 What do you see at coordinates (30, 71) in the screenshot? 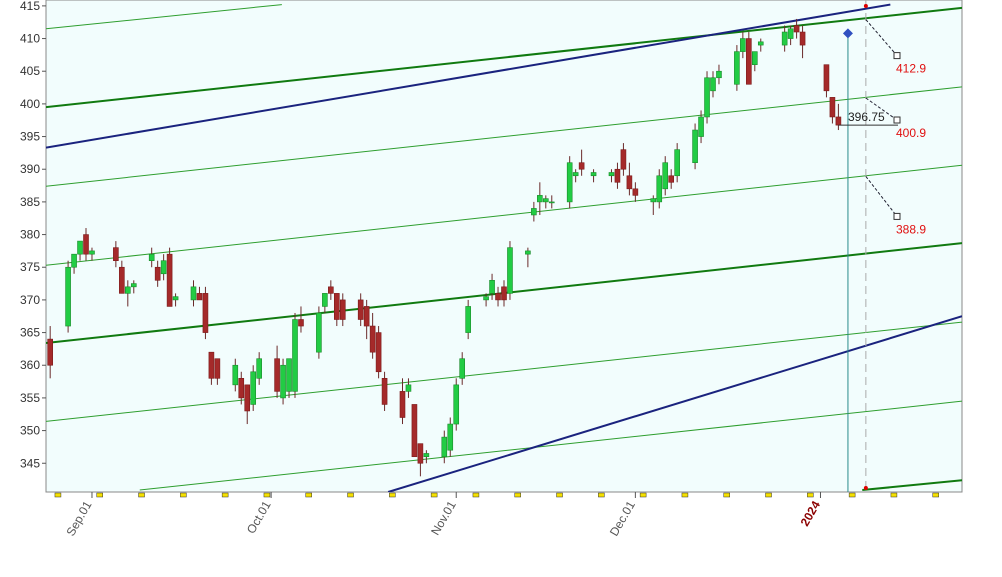
I see `y-tick-label: 405` at bounding box center [30, 71].